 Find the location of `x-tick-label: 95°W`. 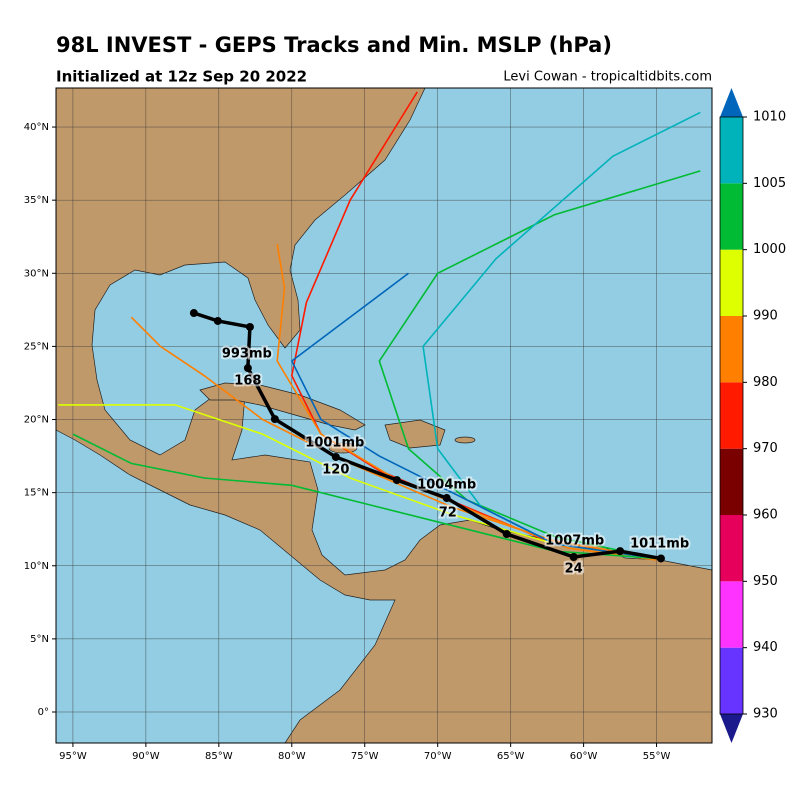

x-tick-label: 95°W is located at coordinates (73, 756).